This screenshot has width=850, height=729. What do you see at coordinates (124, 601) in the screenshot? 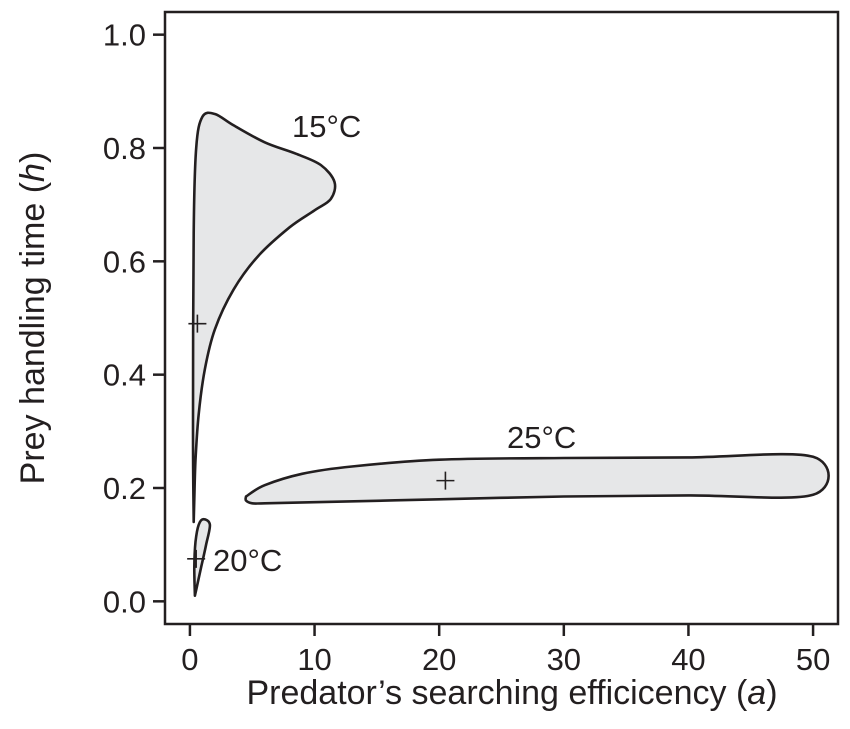
I see `y-tick-label: 0.0` at bounding box center [124, 601].